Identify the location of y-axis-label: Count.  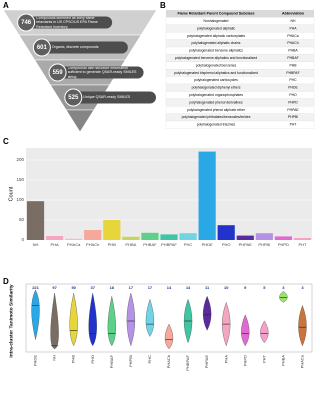
(11, 193).